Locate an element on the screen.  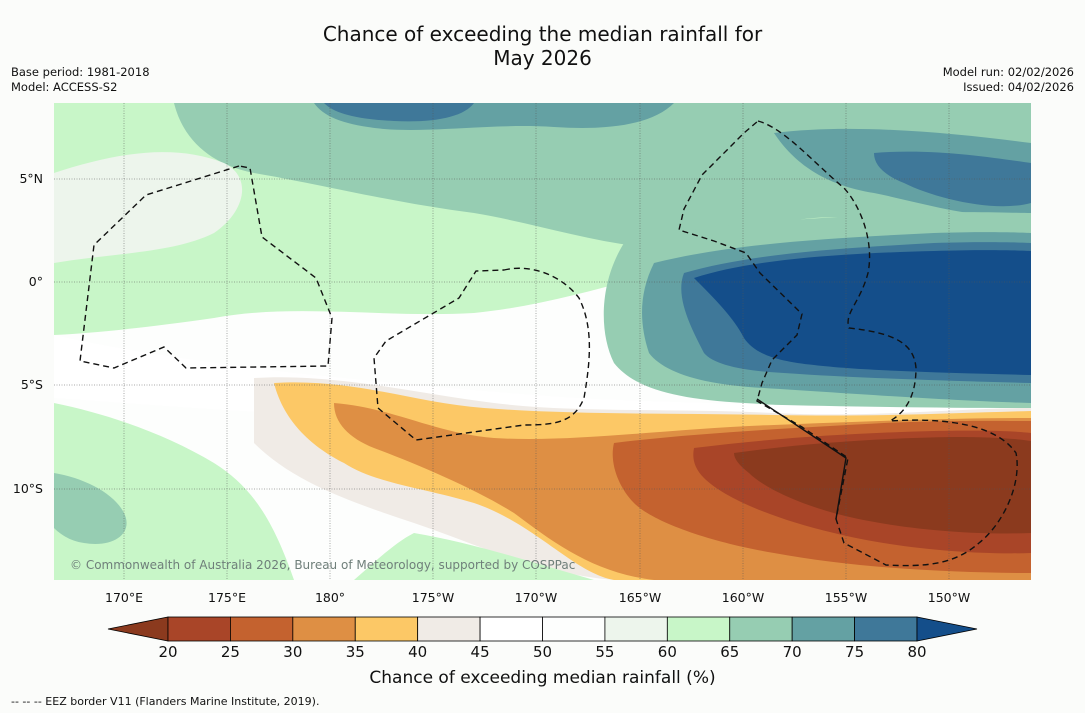
colorbar-label: Chance of exceeding median rainfall (%) is located at coordinates (542, 678).